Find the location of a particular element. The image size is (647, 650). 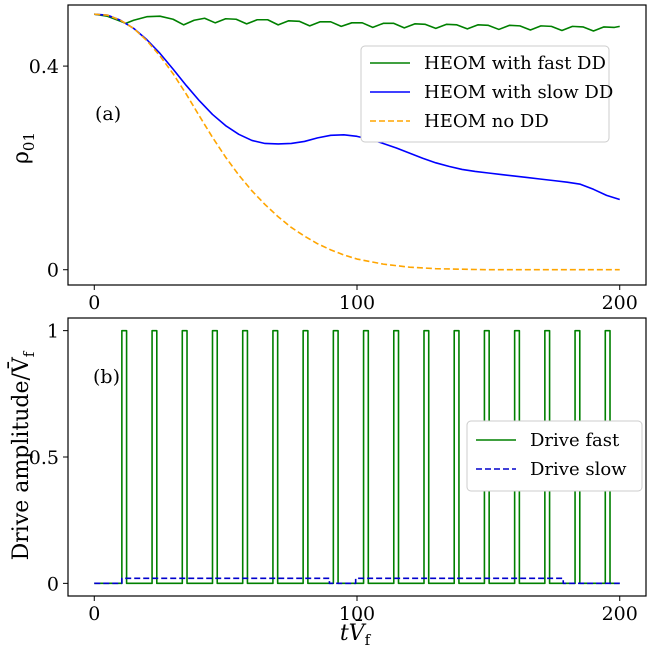

panel-b-xtick-label: 100 is located at coordinates (357, 614).